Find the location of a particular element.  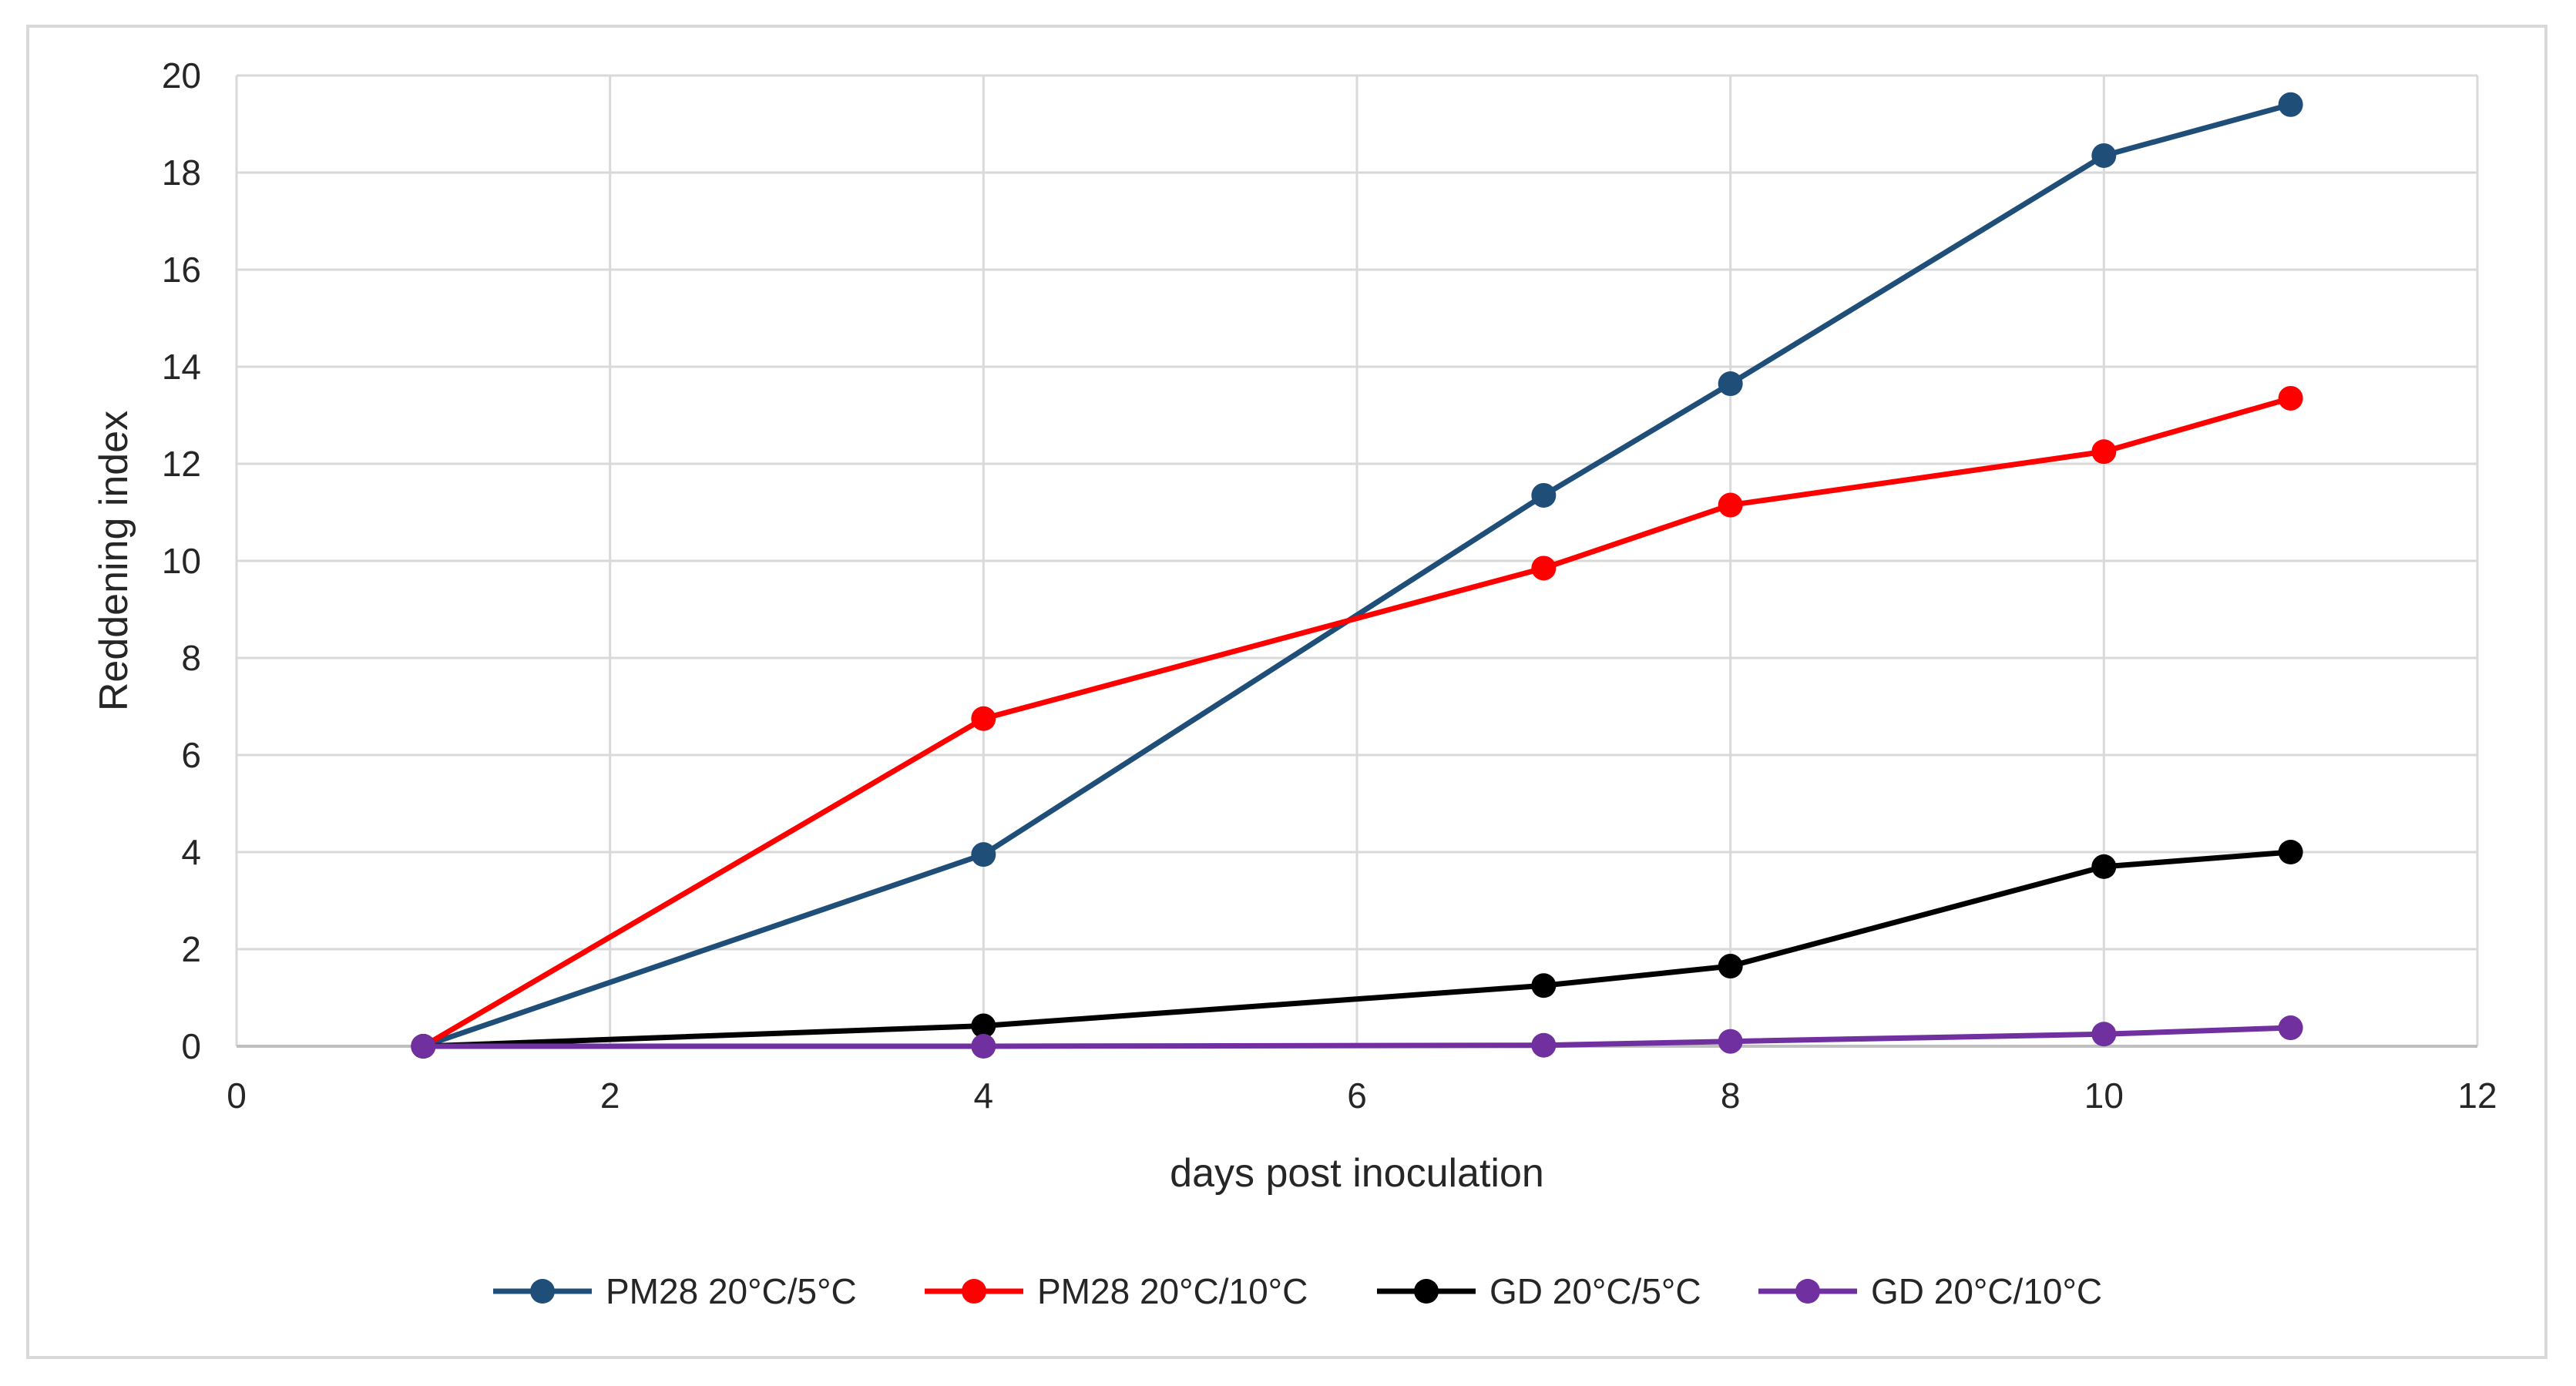

y-tick-label: 20 is located at coordinates (181, 76).